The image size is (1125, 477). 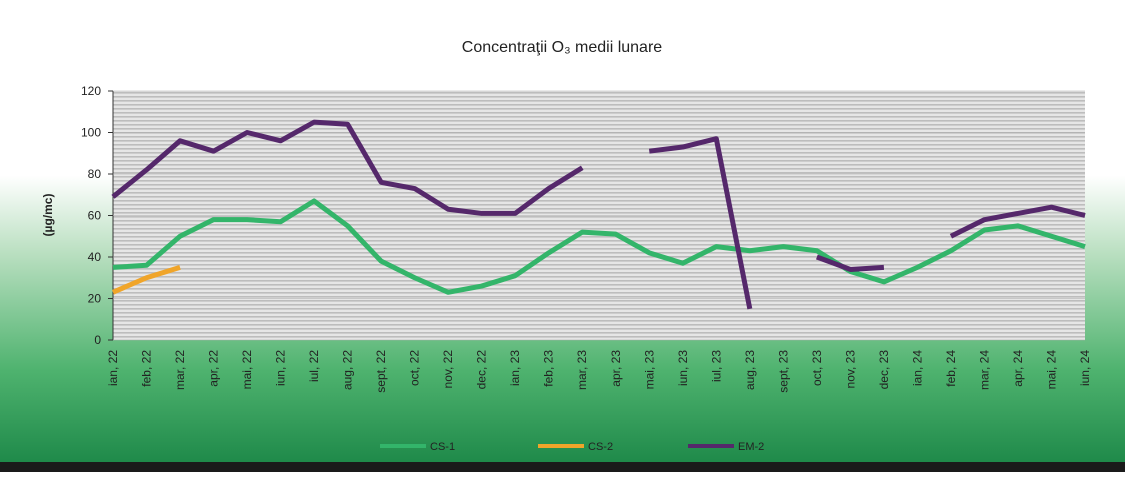 What do you see at coordinates (817, 368) in the screenshot?
I see `x-tick-label: oct, 23` at bounding box center [817, 368].